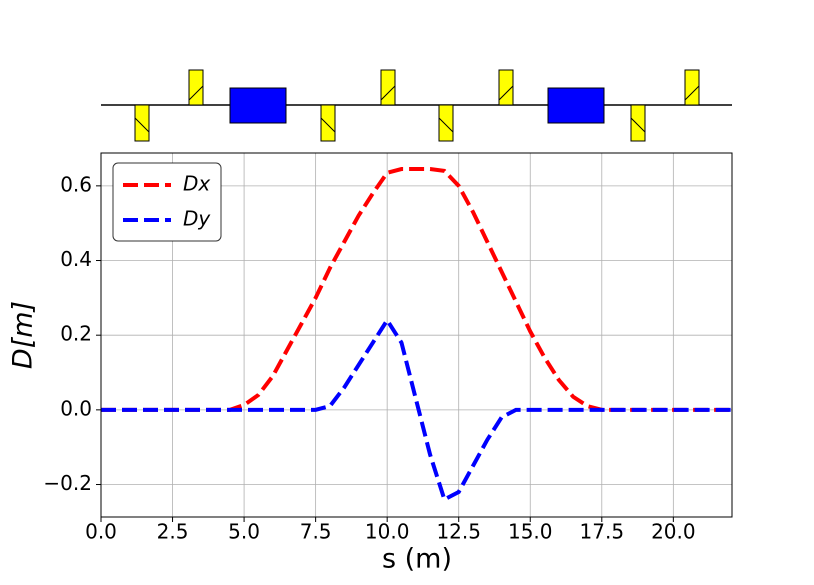 The height and width of the screenshot is (585, 814). What do you see at coordinates (316, 532) in the screenshot?
I see `x-tick-label: 7.5` at bounding box center [316, 532].